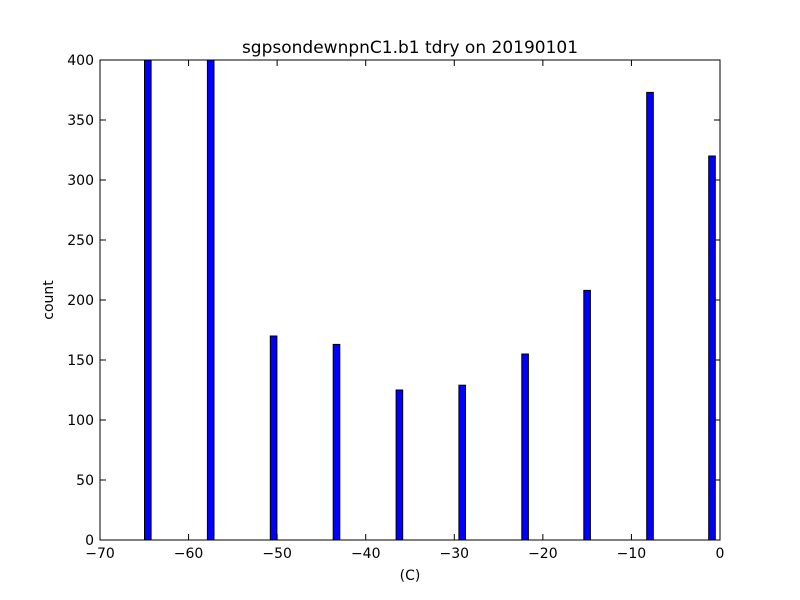 This screenshot has width=800, height=600. What do you see at coordinates (632, 554) in the screenshot?
I see `x-tick-label: −10` at bounding box center [632, 554].